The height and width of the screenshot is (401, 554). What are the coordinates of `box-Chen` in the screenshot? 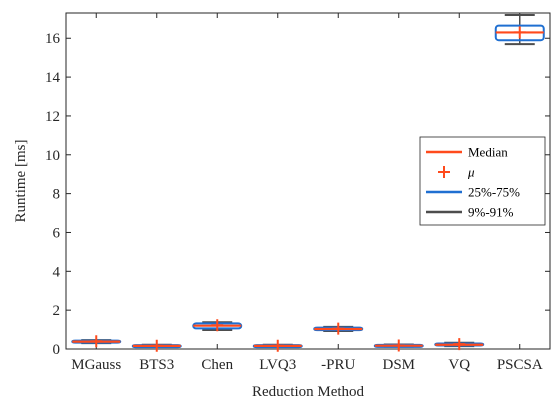 It's located at (217, 325).